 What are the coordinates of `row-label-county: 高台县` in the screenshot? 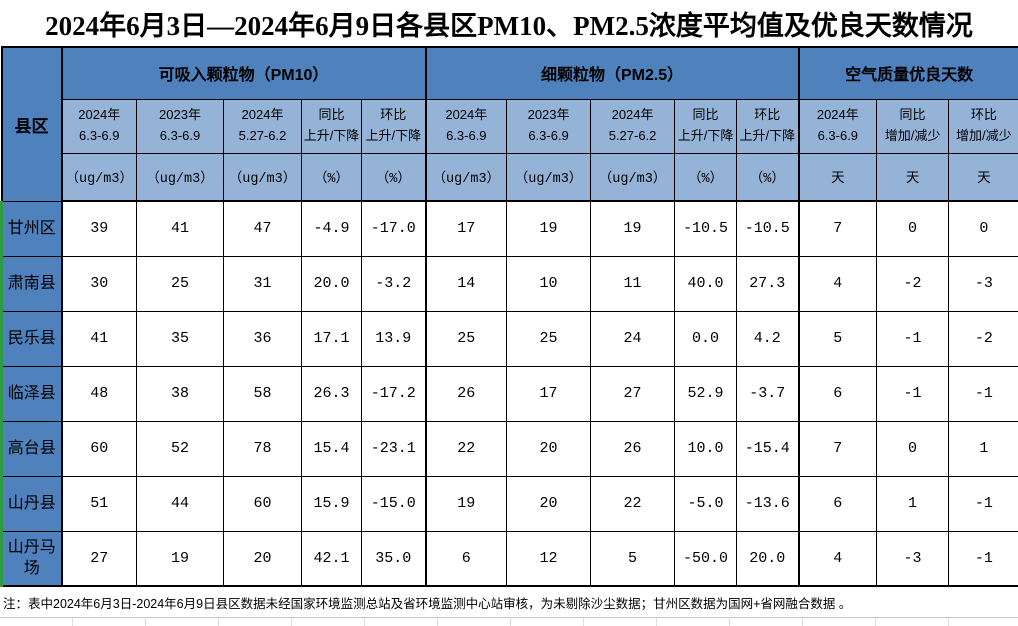 It's located at (31, 448).